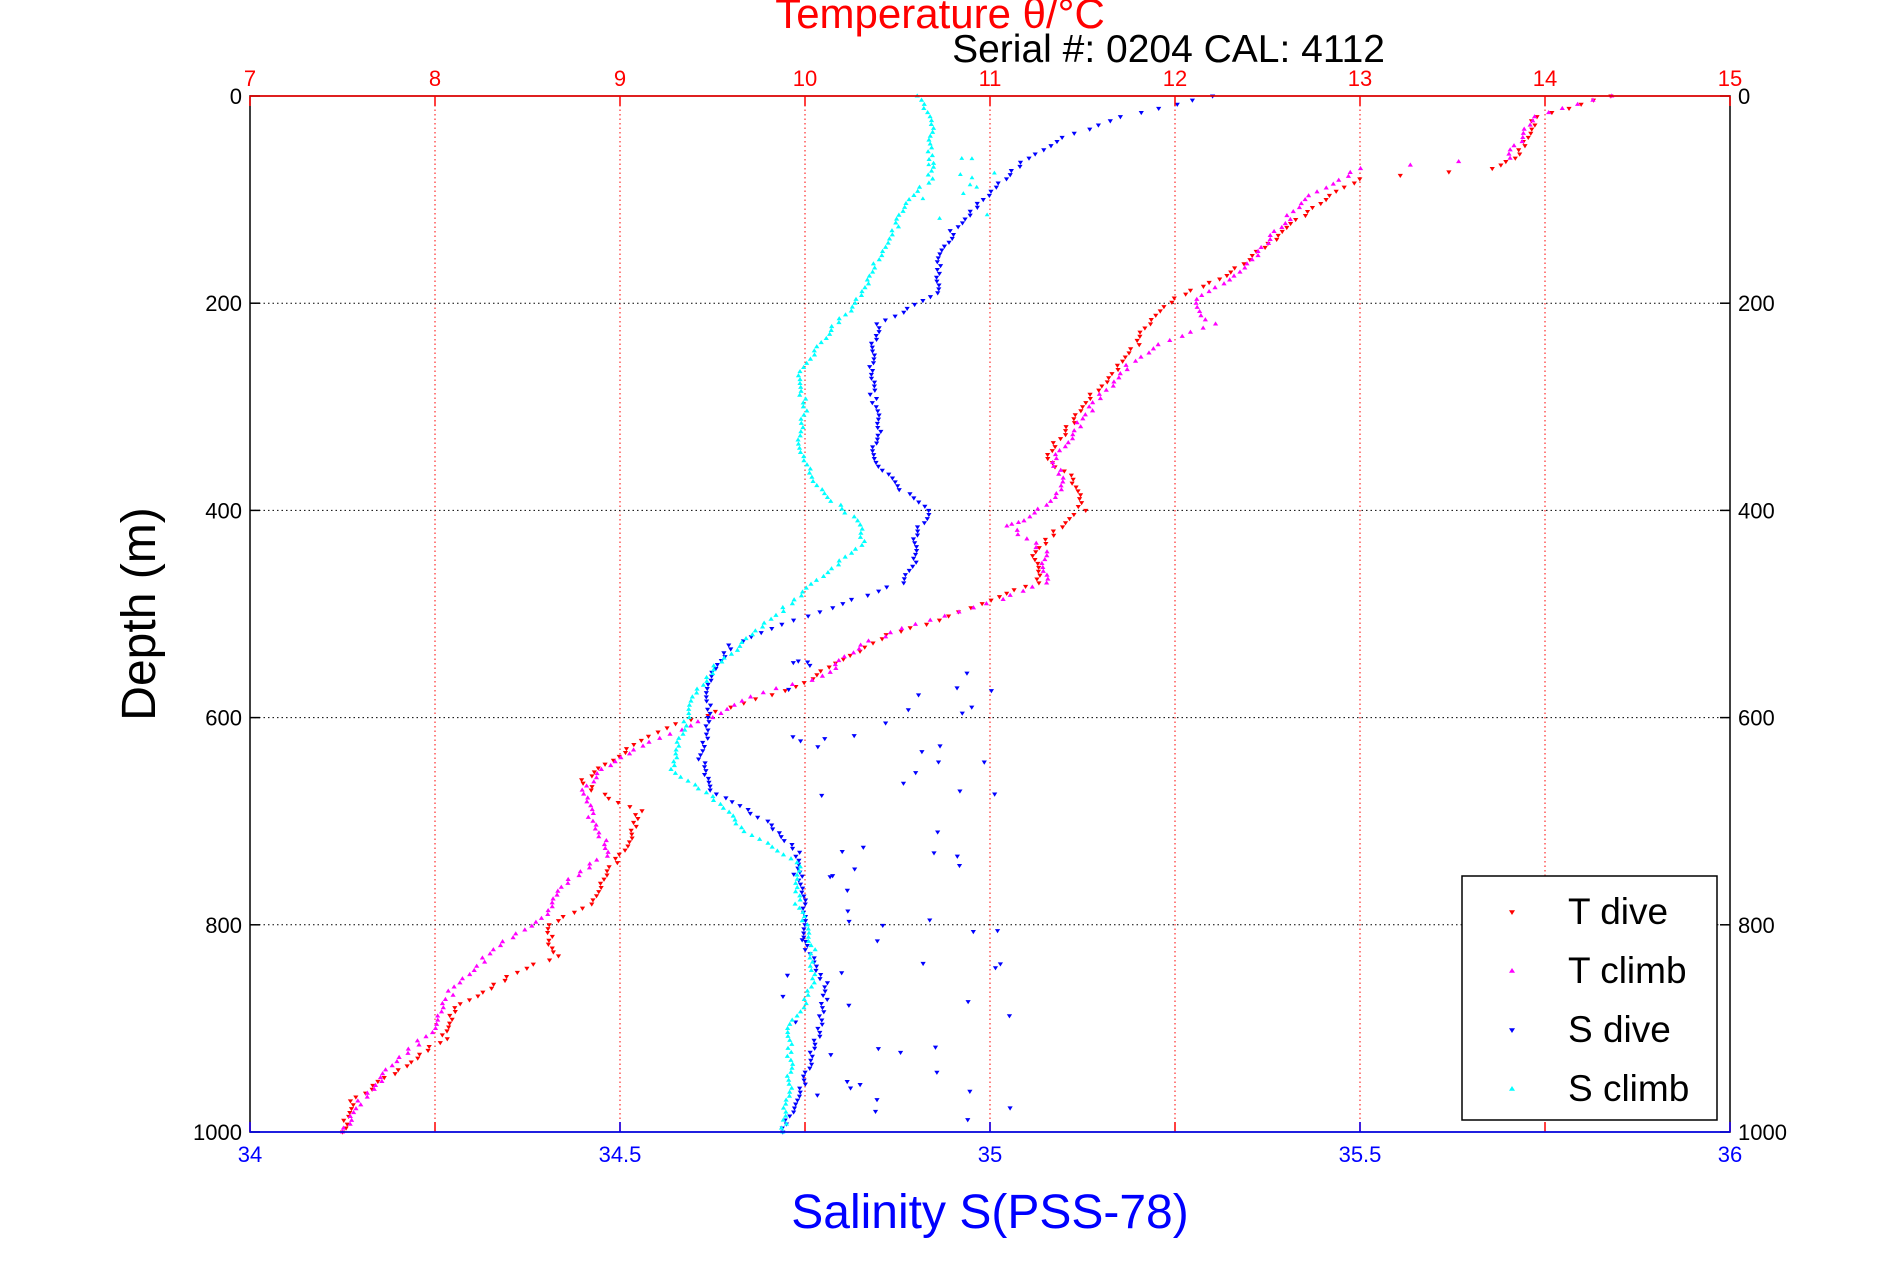  Describe the element at coordinates (1589, 998) in the screenshot. I see `legend-box` at that location.